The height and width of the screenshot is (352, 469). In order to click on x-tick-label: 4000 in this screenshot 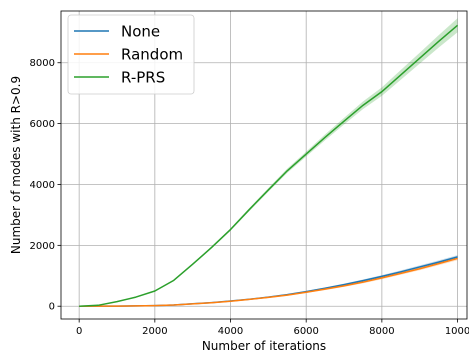, I will do `click(230, 331)`.